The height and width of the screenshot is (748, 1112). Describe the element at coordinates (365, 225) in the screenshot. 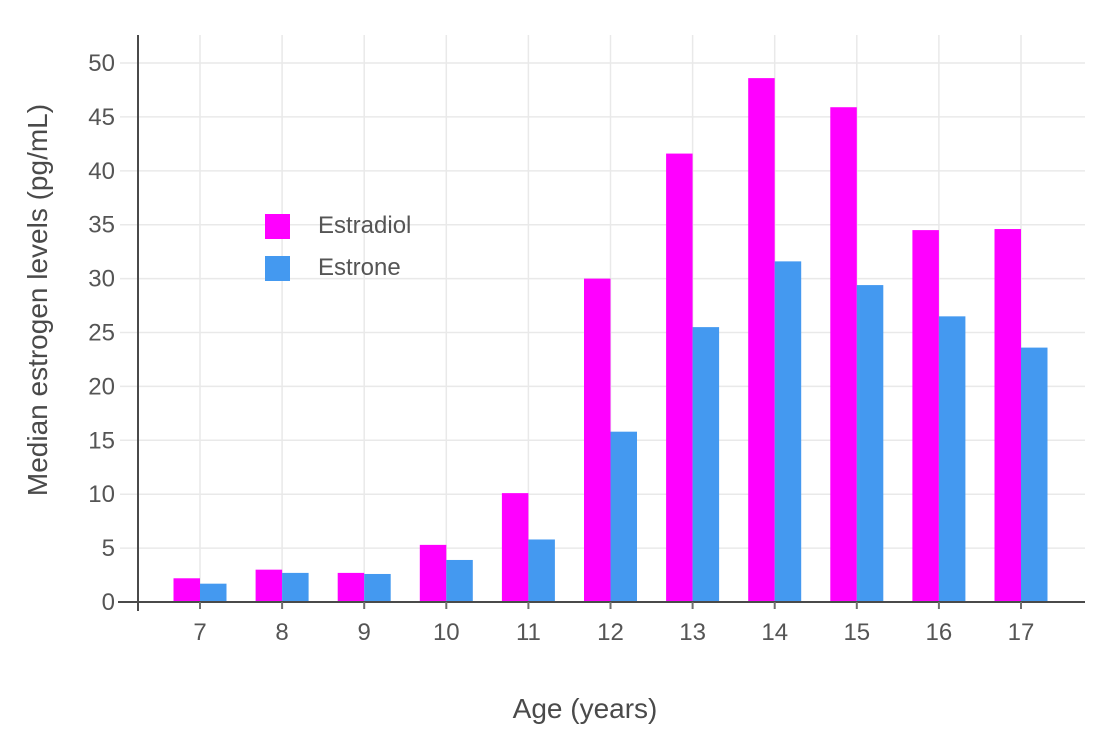

I see `legend-label: Estradiol` at that location.